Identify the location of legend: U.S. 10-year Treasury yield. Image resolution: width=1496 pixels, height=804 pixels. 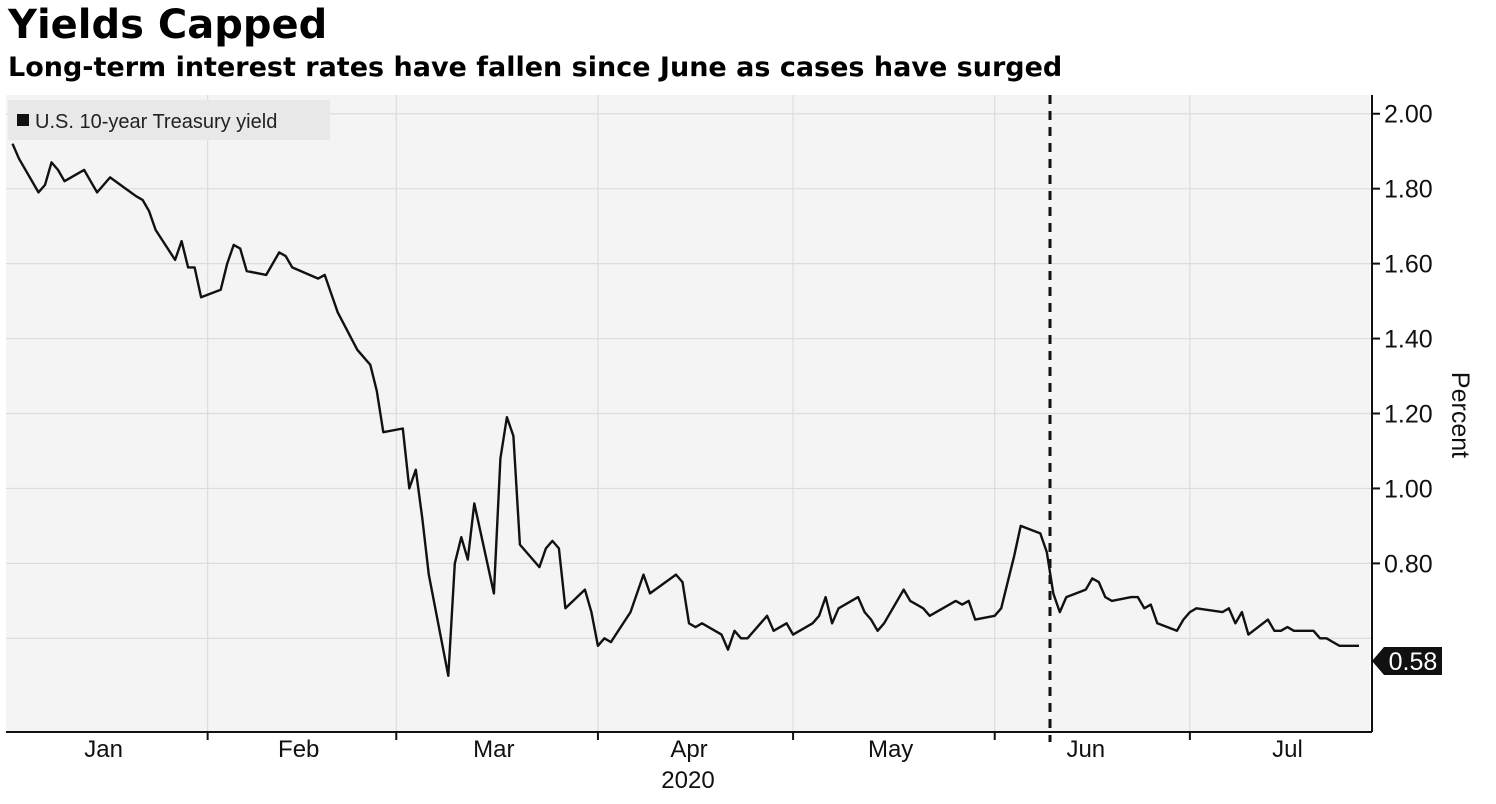
(169, 120).